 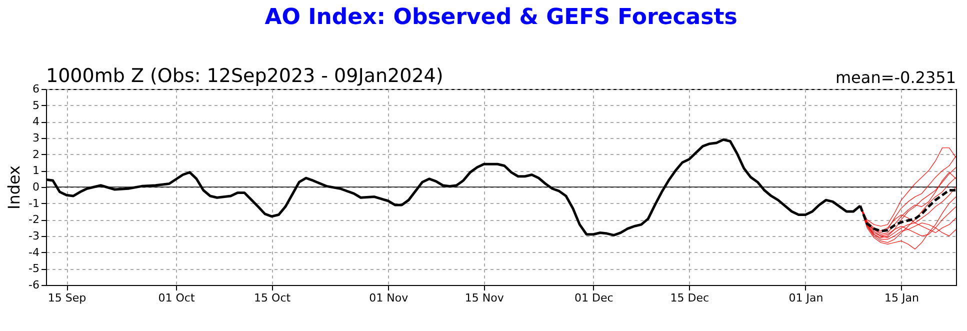 What do you see at coordinates (36, 171) in the screenshot?
I see `y-tick-label: 1` at bounding box center [36, 171].